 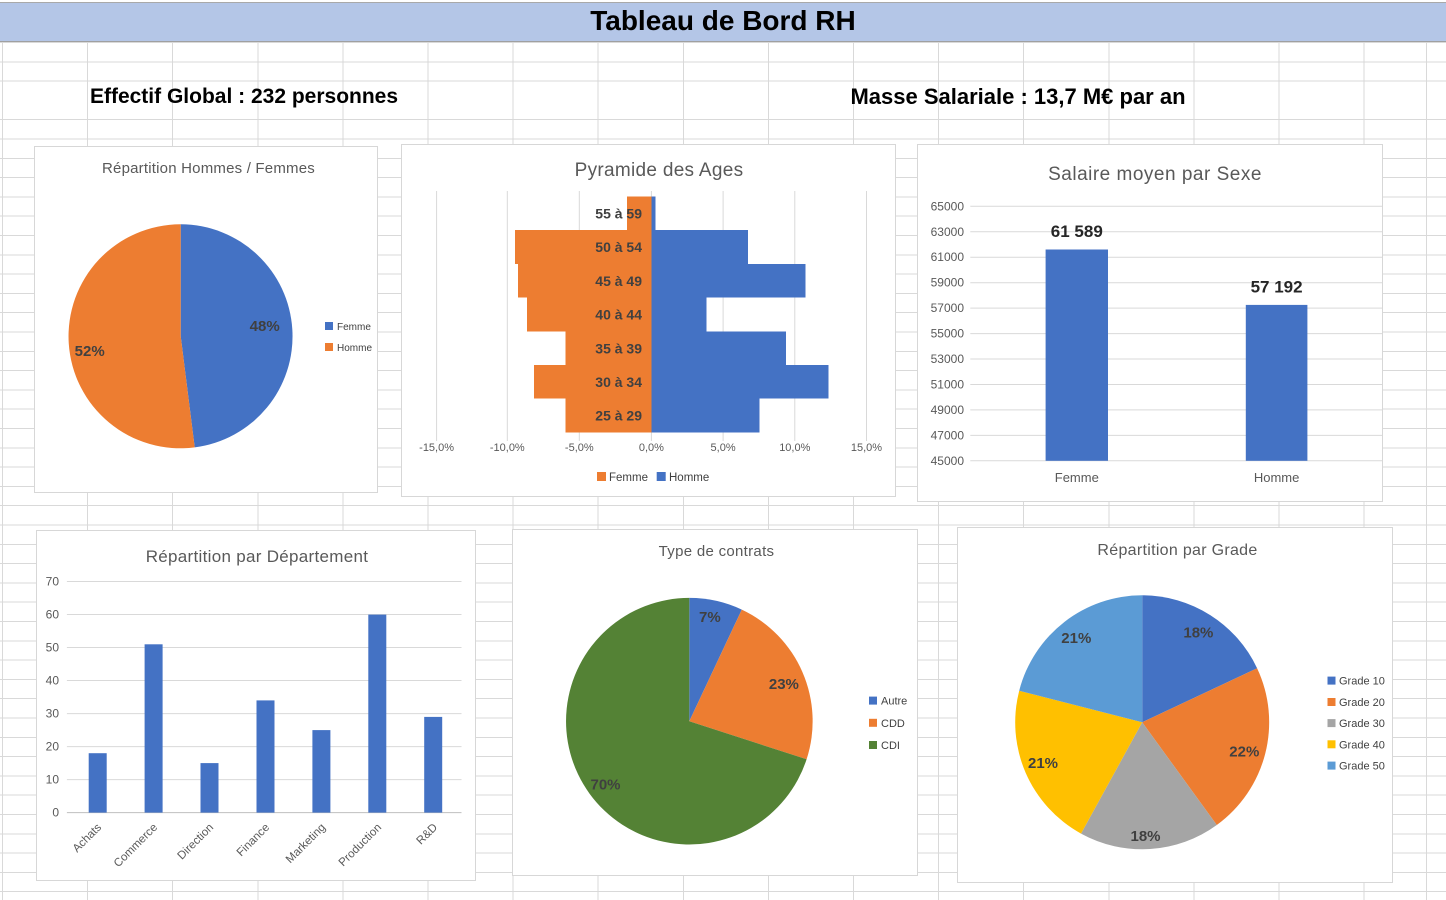 I want to click on svg-text: Répartition par Grade, so click(x=1177, y=550).